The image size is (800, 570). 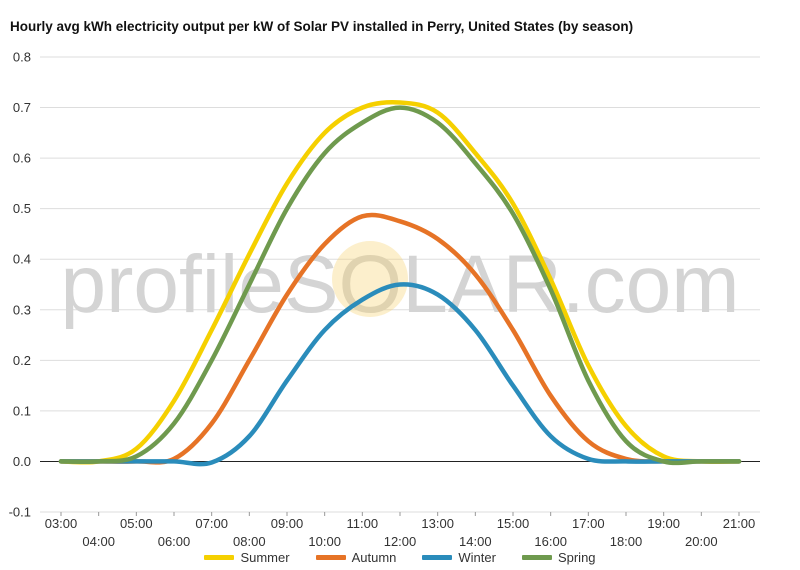 What do you see at coordinates (22, 461) in the screenshot?
I see `y-tick-label: 0.0` at bounding box center [22, 461].